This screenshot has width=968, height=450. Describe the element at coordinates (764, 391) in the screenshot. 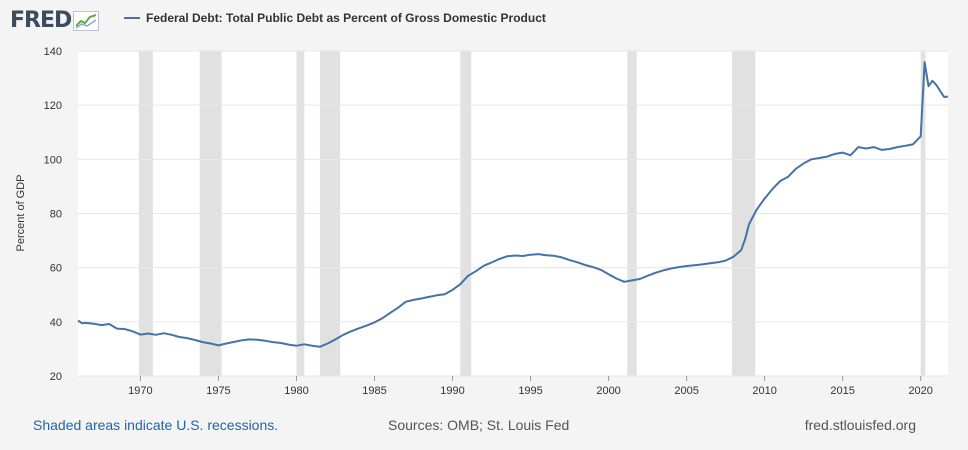

I see `x-tick-label: 2010` at that location.